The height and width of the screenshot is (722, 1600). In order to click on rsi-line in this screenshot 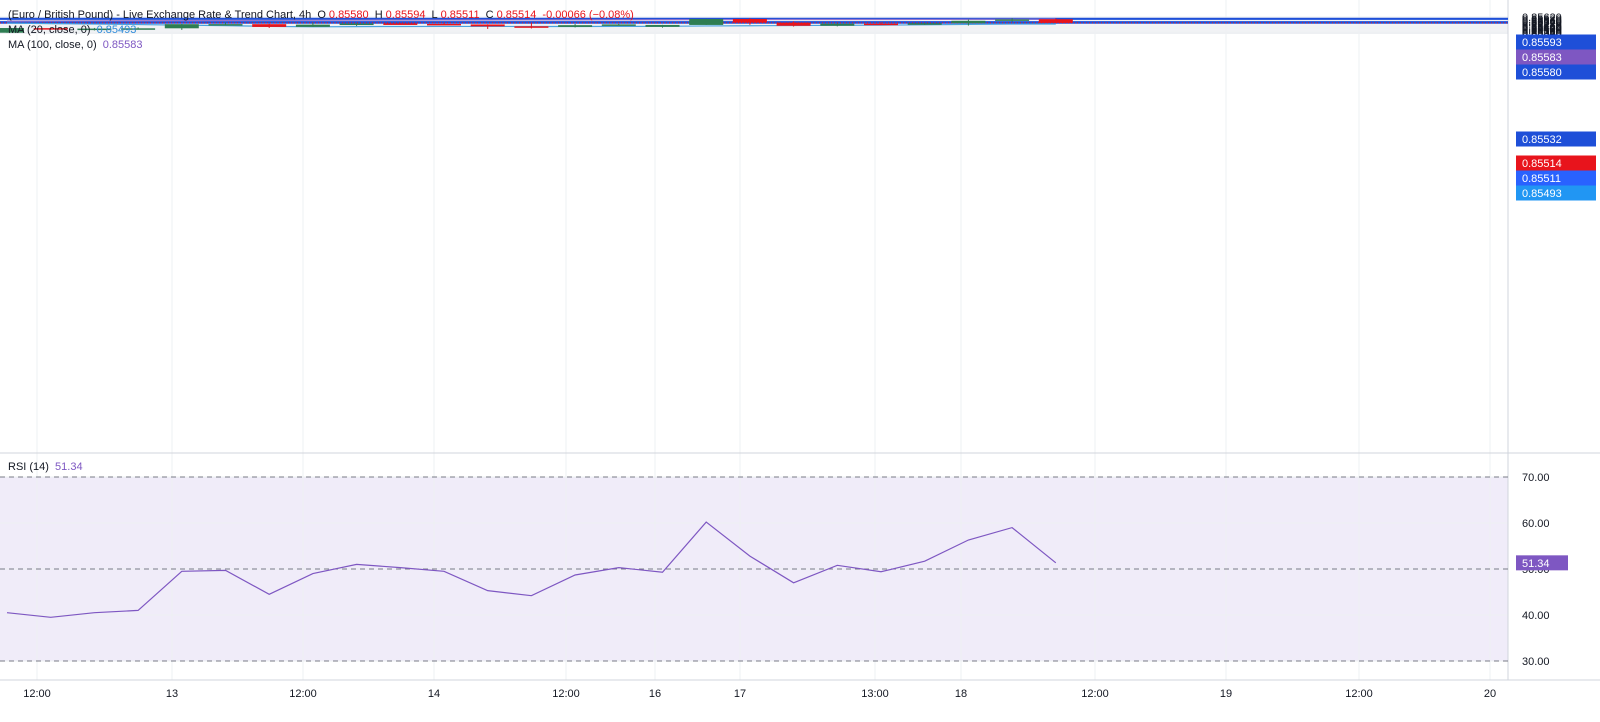, I will do `click(531, 569)`.